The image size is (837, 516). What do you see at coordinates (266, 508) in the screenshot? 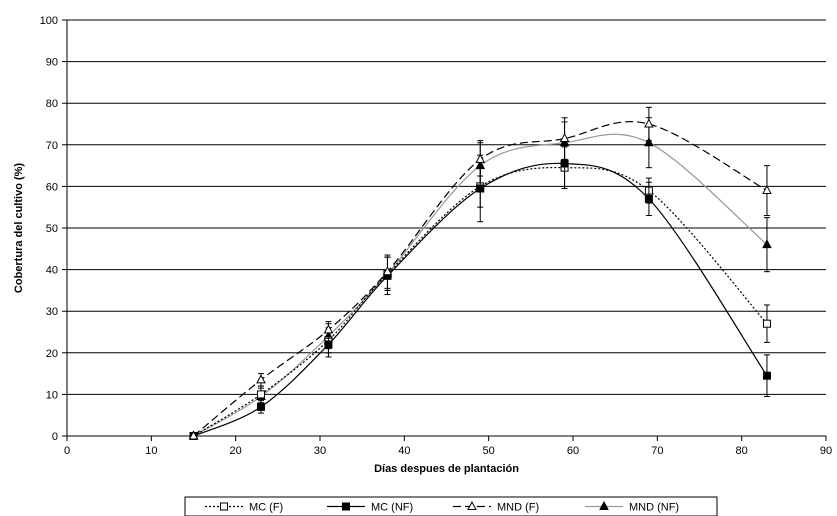
I see `legend-label-mc-f: MC (F)` at bounding box center [266, 508].